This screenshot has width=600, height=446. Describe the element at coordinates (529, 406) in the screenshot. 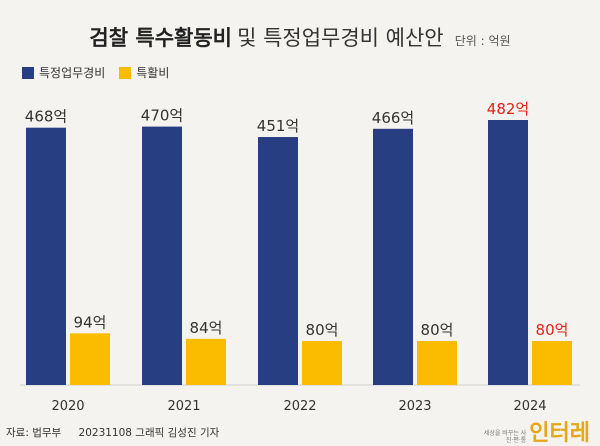

I see `x-tick-label-2024: 2024` at that location.